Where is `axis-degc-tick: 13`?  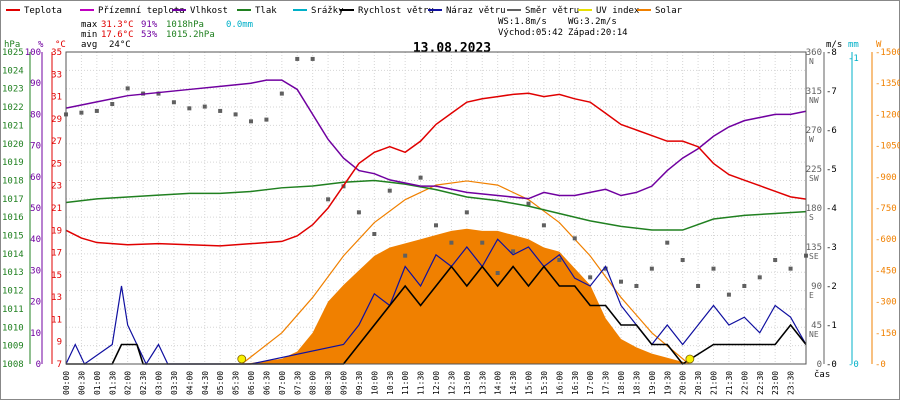
axis-degc-tick: 13 is located at coordinates (56, 298).